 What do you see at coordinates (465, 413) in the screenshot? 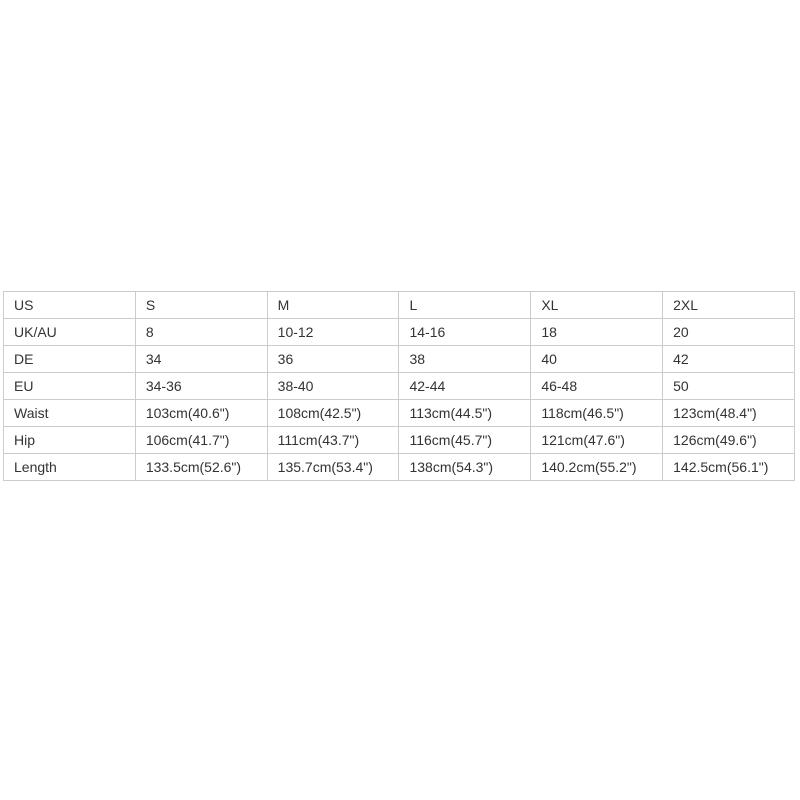
I see `cell-waist-3: 113cm(44.5")` at bounding box center [465, 413].